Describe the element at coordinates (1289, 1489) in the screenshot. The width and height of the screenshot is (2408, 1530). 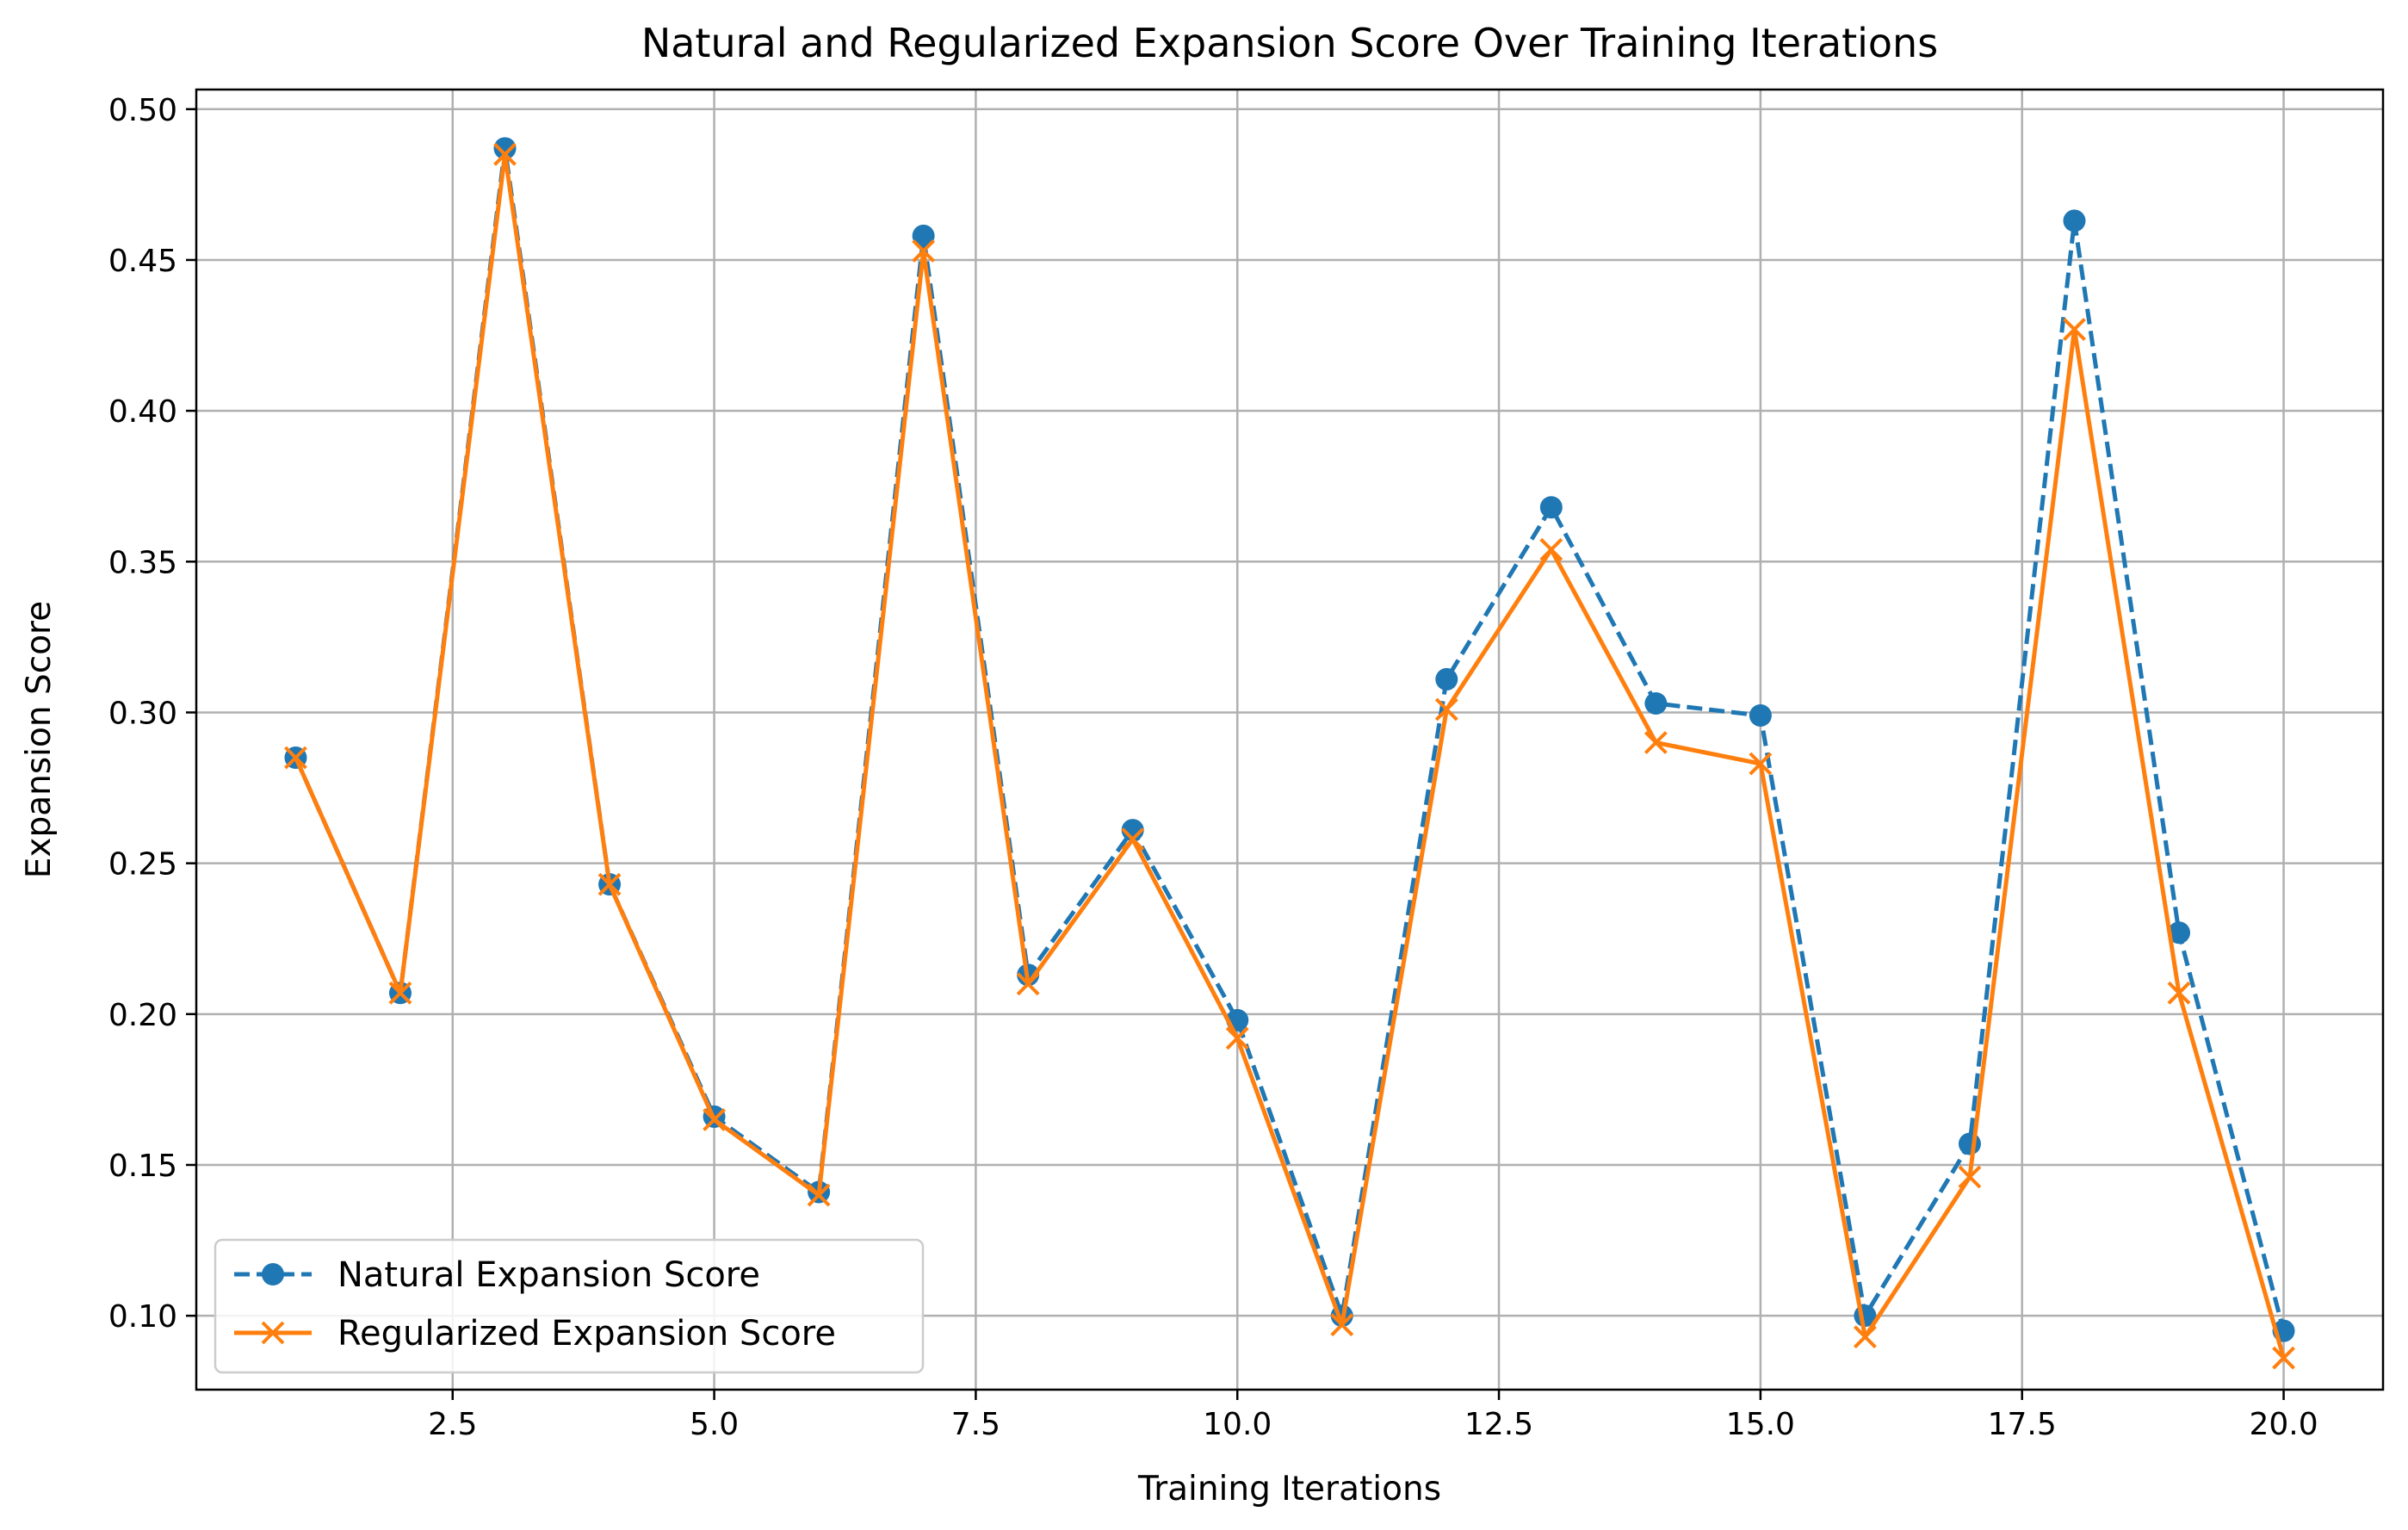
I see `x-axis-label: Training Iterations` at that location.